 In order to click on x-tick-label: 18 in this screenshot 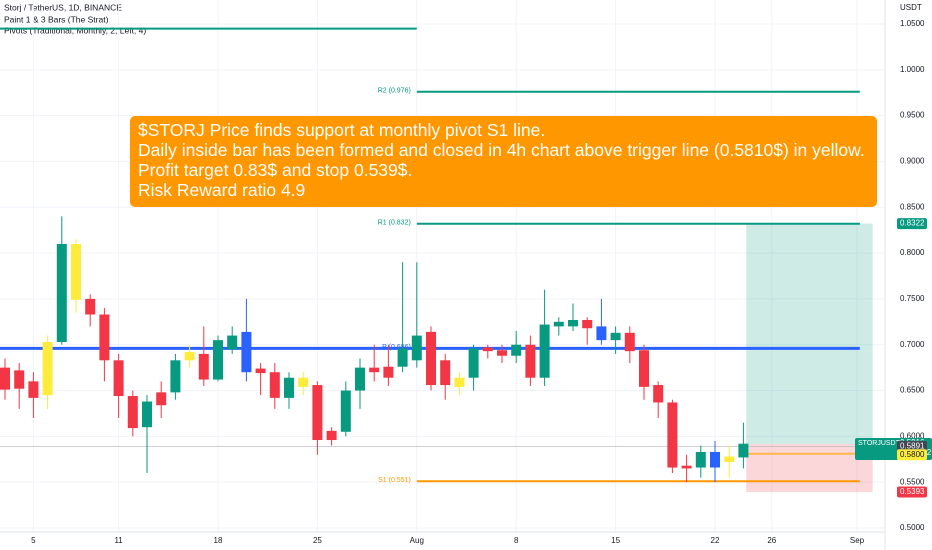, I will do `click(218, 540)`.